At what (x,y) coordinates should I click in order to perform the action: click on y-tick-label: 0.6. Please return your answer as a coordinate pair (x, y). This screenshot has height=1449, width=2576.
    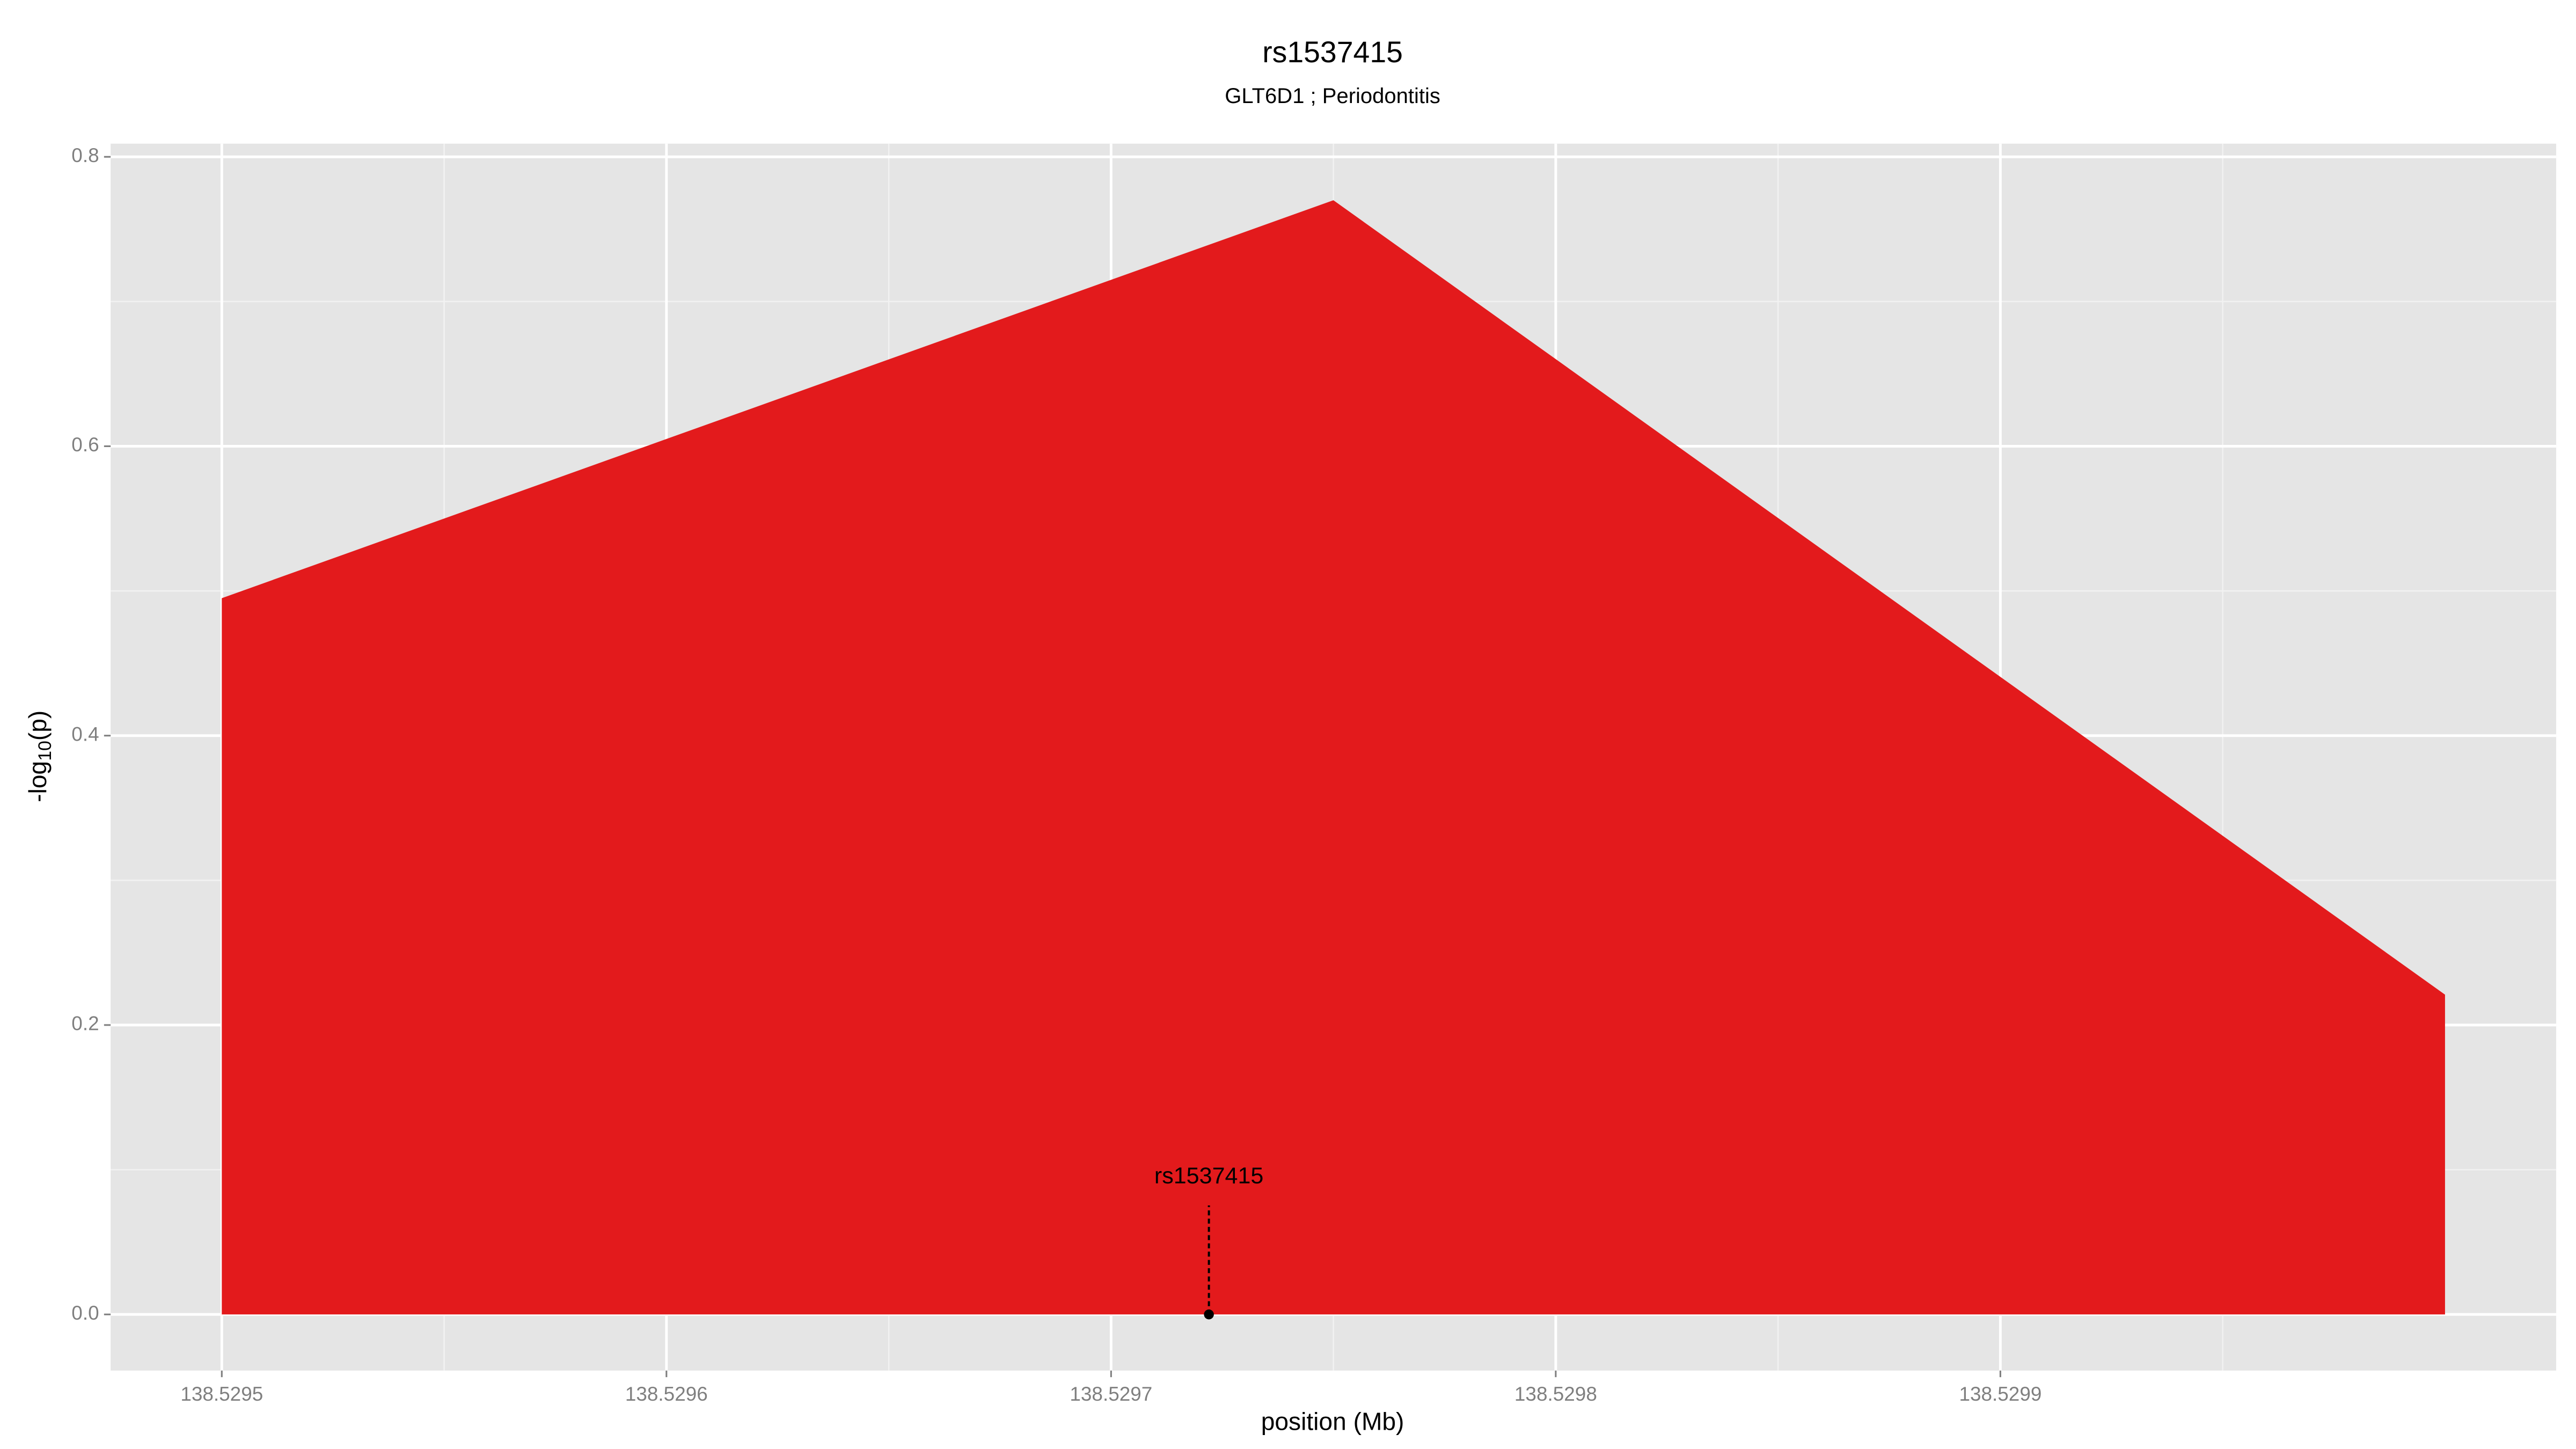
    Looking at the image, I should click on (85, 445).